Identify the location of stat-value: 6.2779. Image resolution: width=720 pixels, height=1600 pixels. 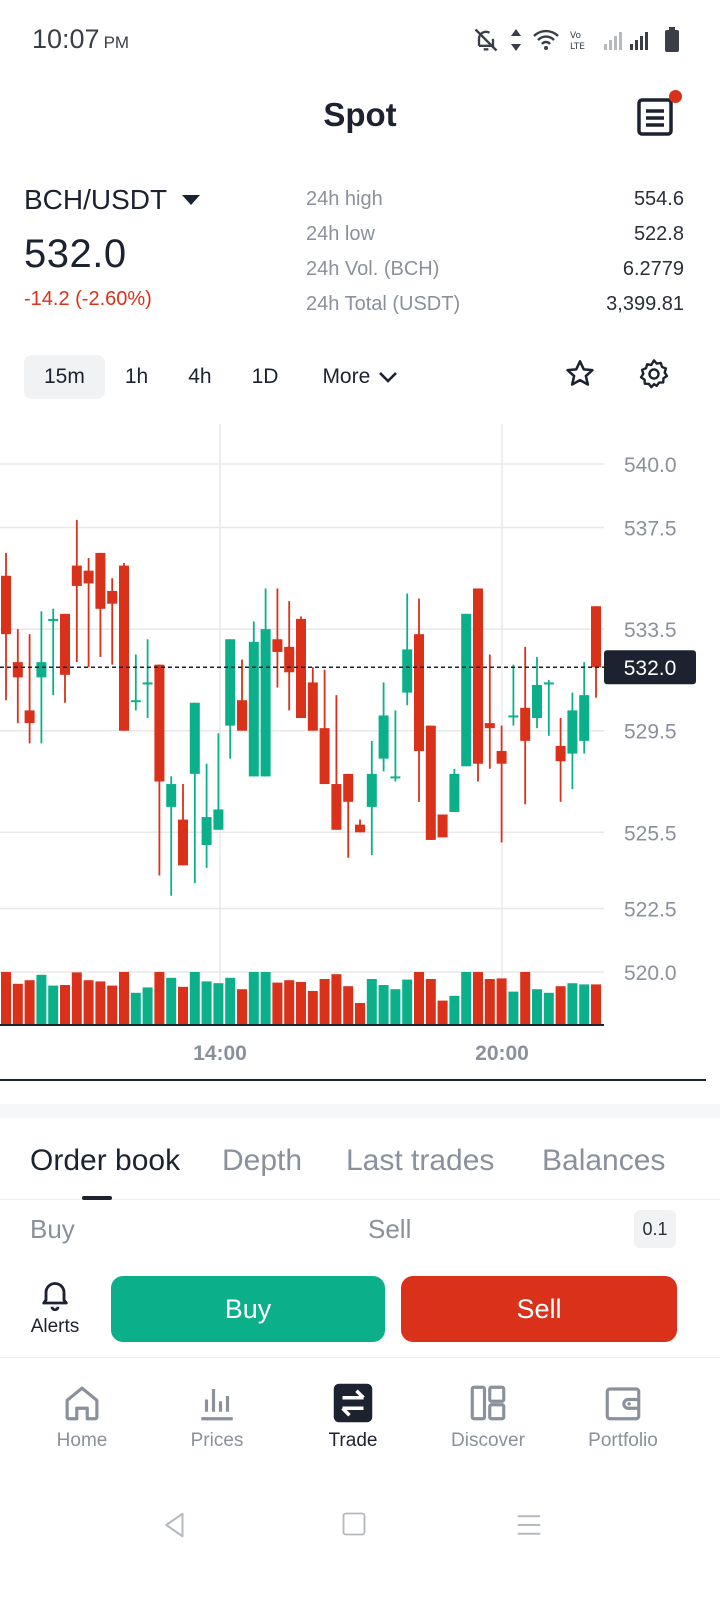
(653, 269).